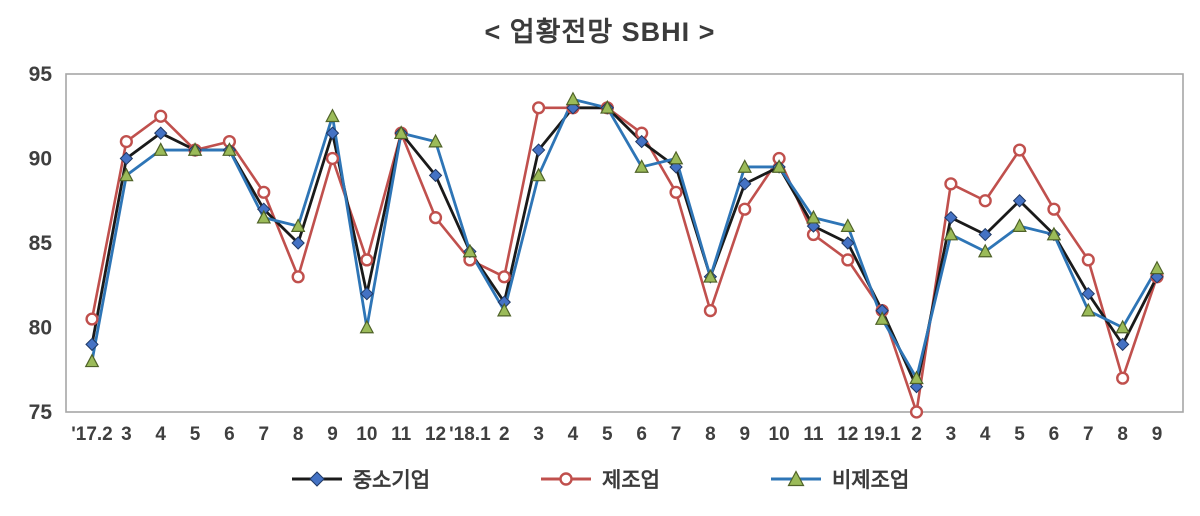  I want to click on x-tick-label: '18.1, so click(470, 434).